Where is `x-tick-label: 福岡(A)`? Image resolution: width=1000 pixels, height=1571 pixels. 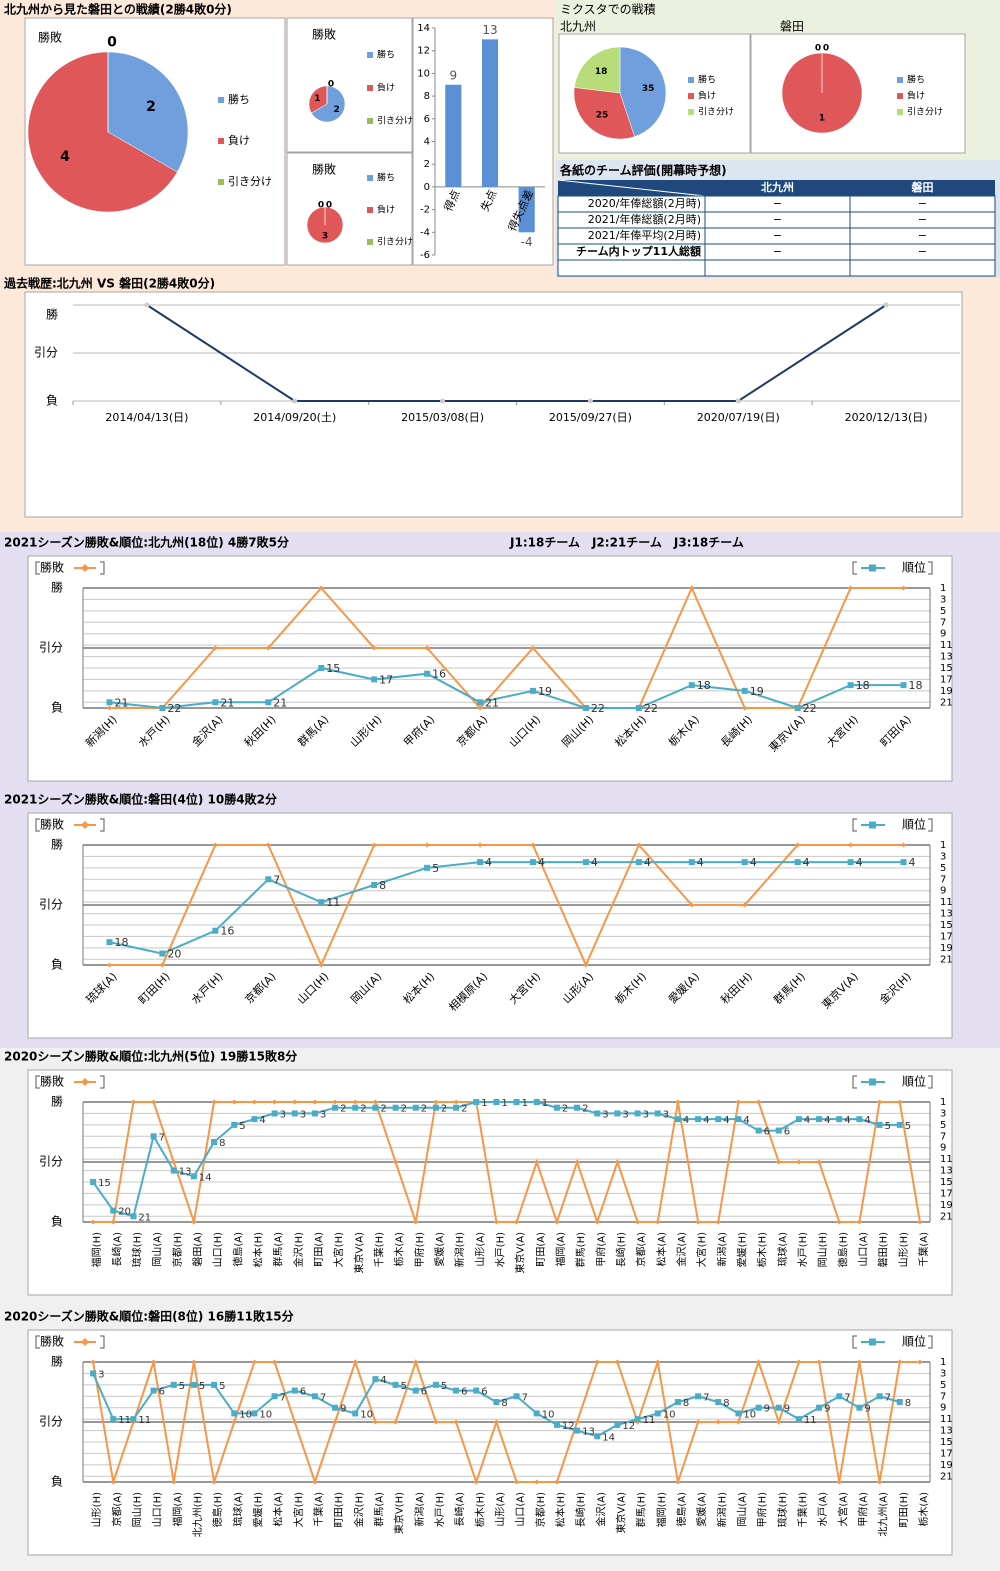
x-tick-label: 福岡(A) is located at coordinates (177, 1509).